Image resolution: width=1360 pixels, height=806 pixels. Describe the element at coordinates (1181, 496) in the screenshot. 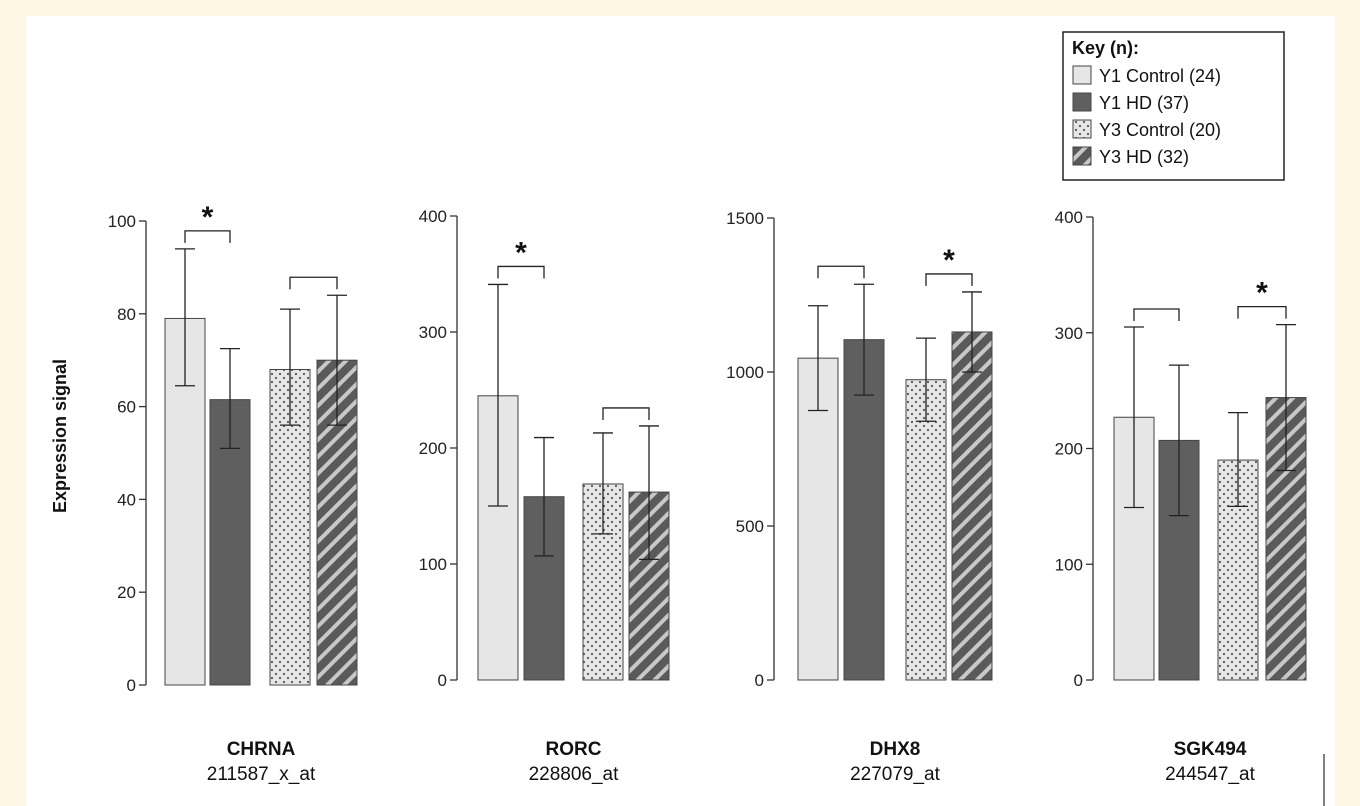

I see `panel-sgk494: 0 100 200 300 400 * SGK494 244547_at` at that location.